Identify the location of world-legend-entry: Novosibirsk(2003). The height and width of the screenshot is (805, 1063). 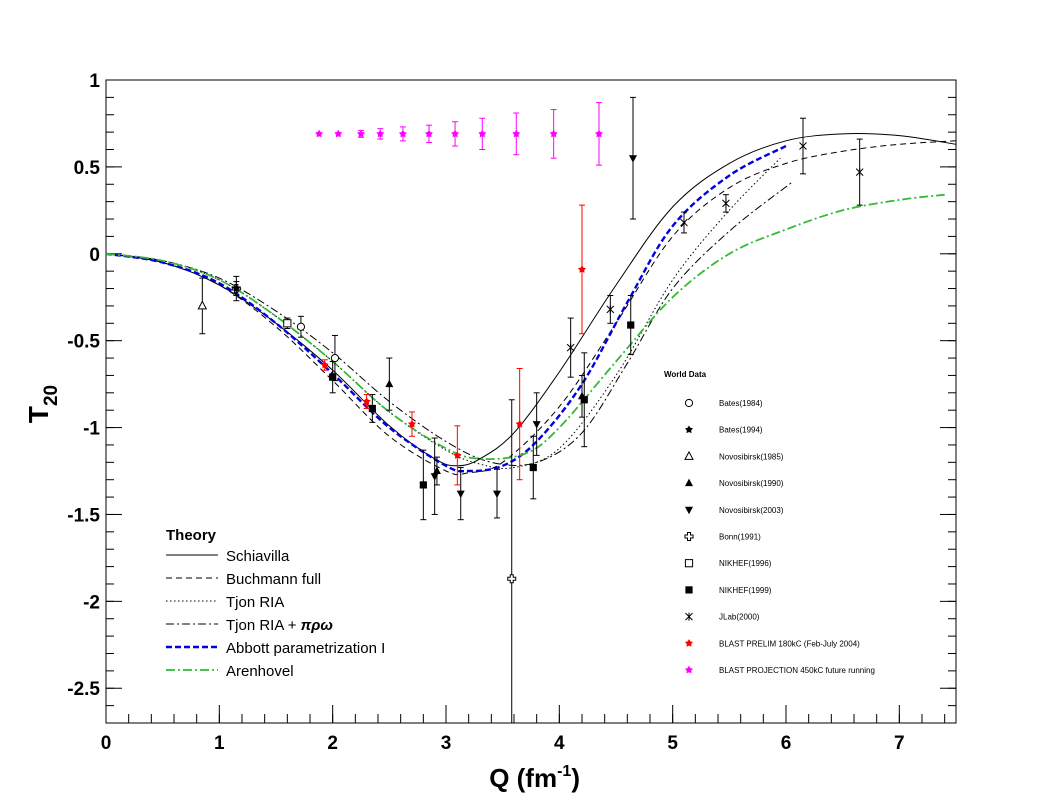
(734, 510).